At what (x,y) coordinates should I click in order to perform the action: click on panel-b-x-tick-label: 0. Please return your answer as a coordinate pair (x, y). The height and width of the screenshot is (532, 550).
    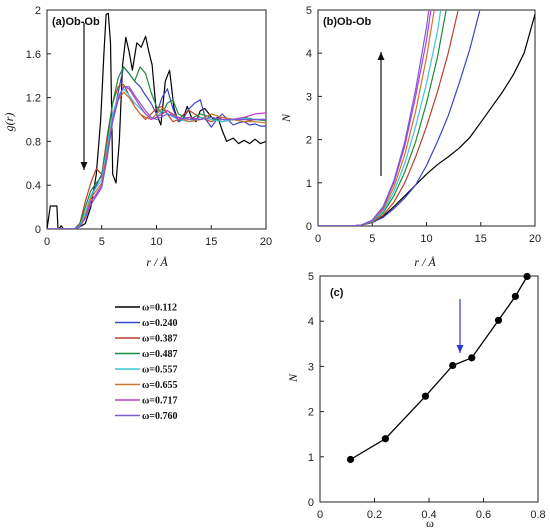
    Looking at the image, I should click on (318, 239).